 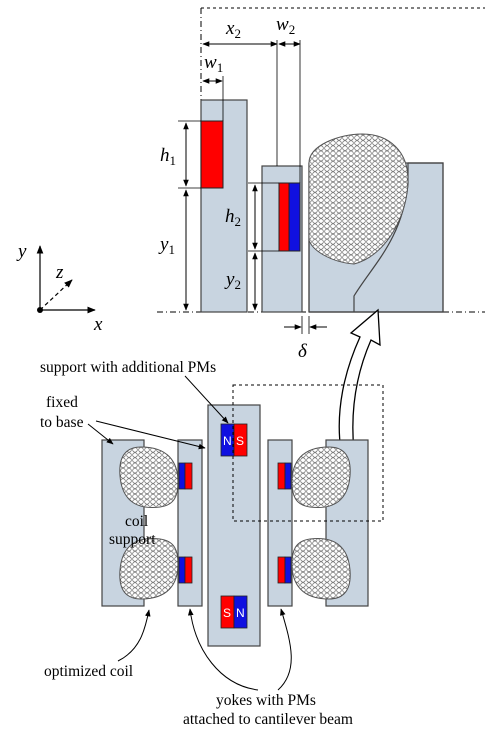 I want to click on y2-label: y2, so click(x=232, y=280).